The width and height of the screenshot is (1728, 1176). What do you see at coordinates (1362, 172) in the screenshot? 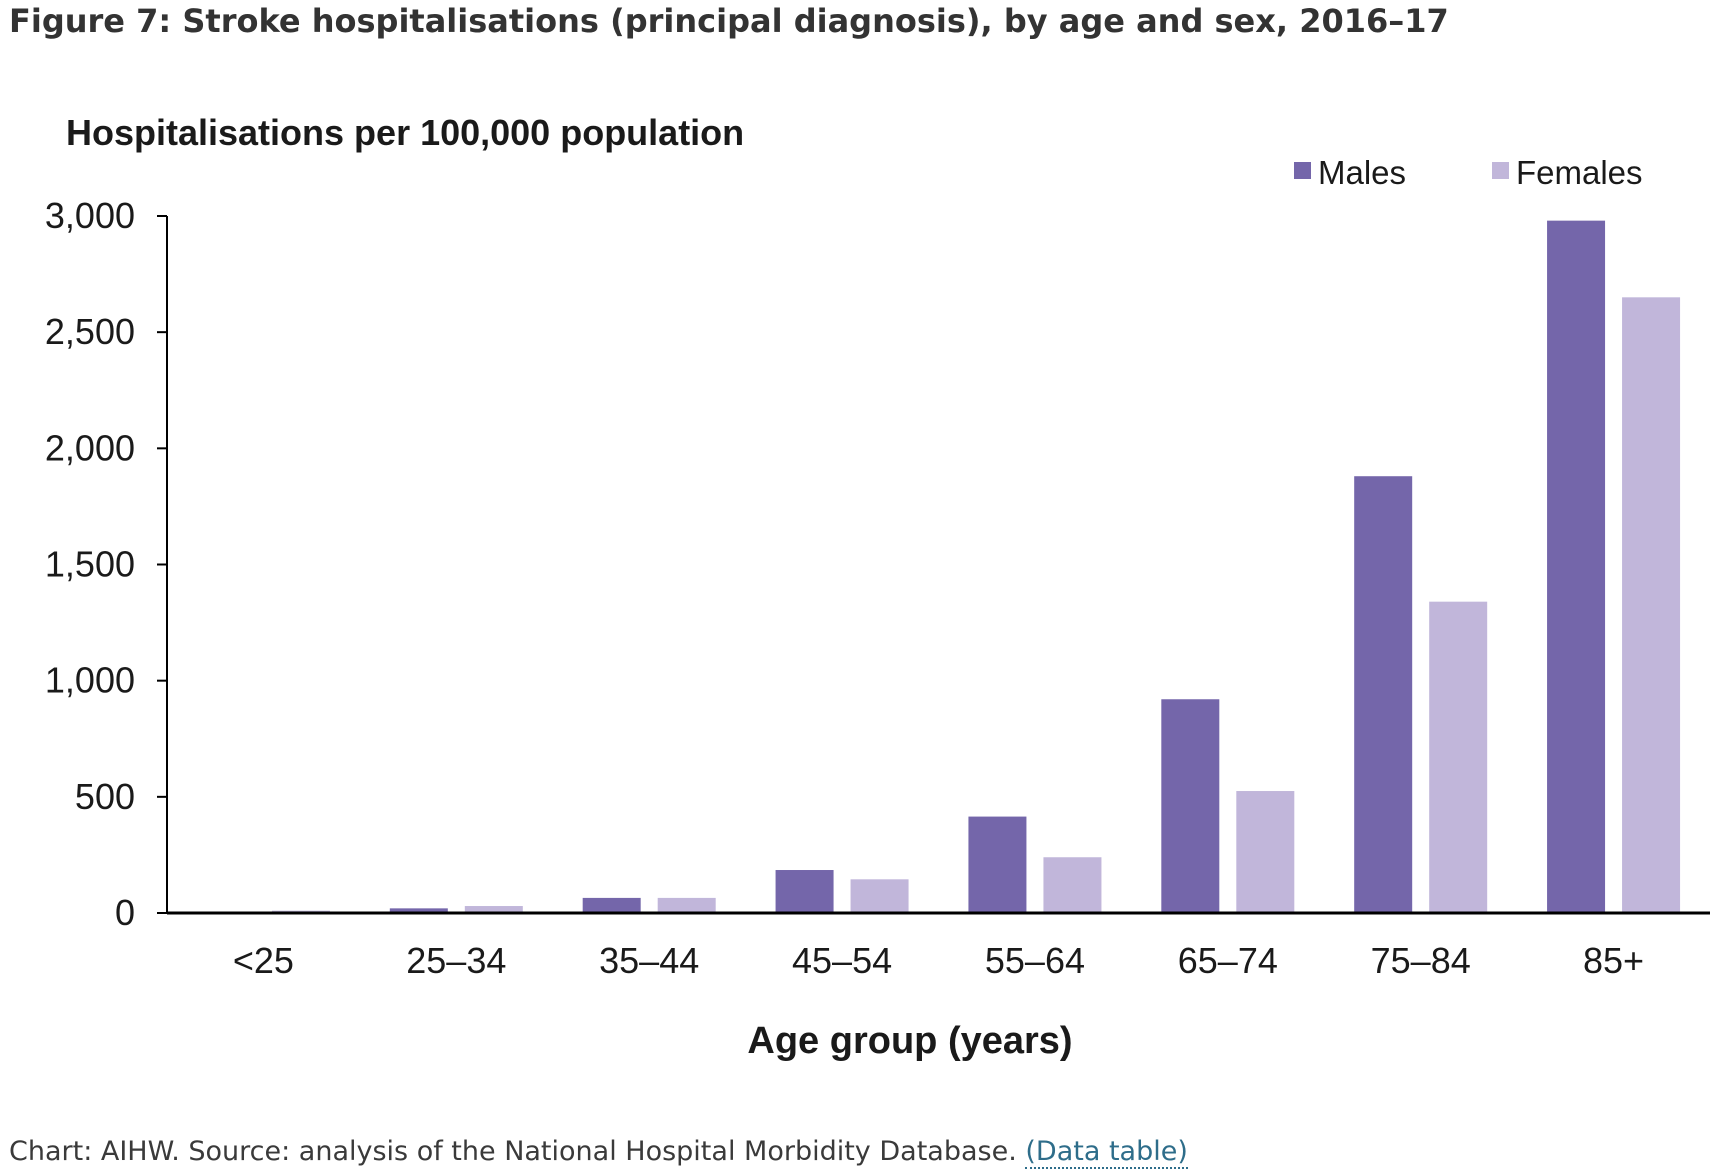
I see `legend-label-males: Males` at bounding box center [1362, 172].